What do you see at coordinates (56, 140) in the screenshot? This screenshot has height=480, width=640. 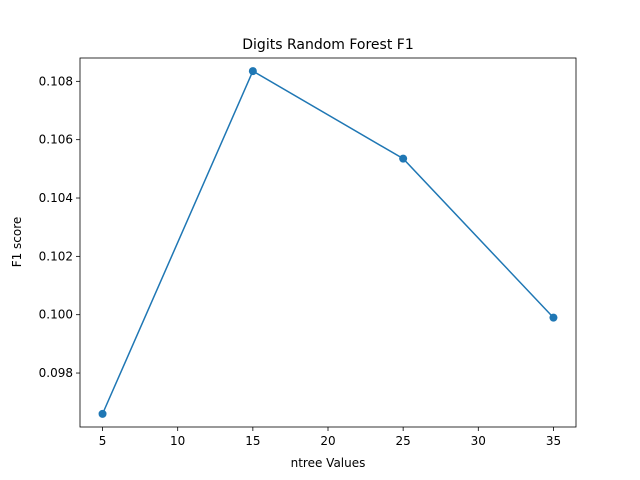 I see `y-tick-label: 0.106` at bounding box center [56, 140].